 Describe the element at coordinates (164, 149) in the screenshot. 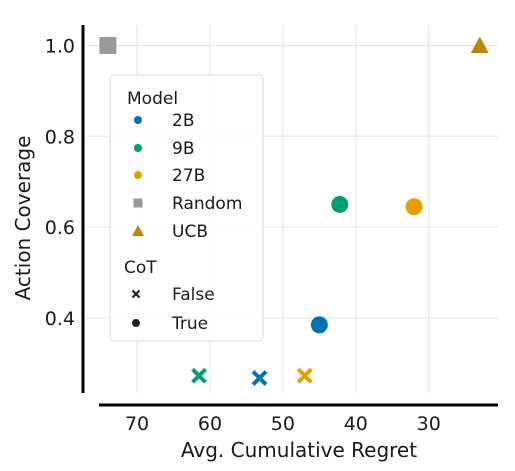

I see `legend-item-9b: 9B` at that location.